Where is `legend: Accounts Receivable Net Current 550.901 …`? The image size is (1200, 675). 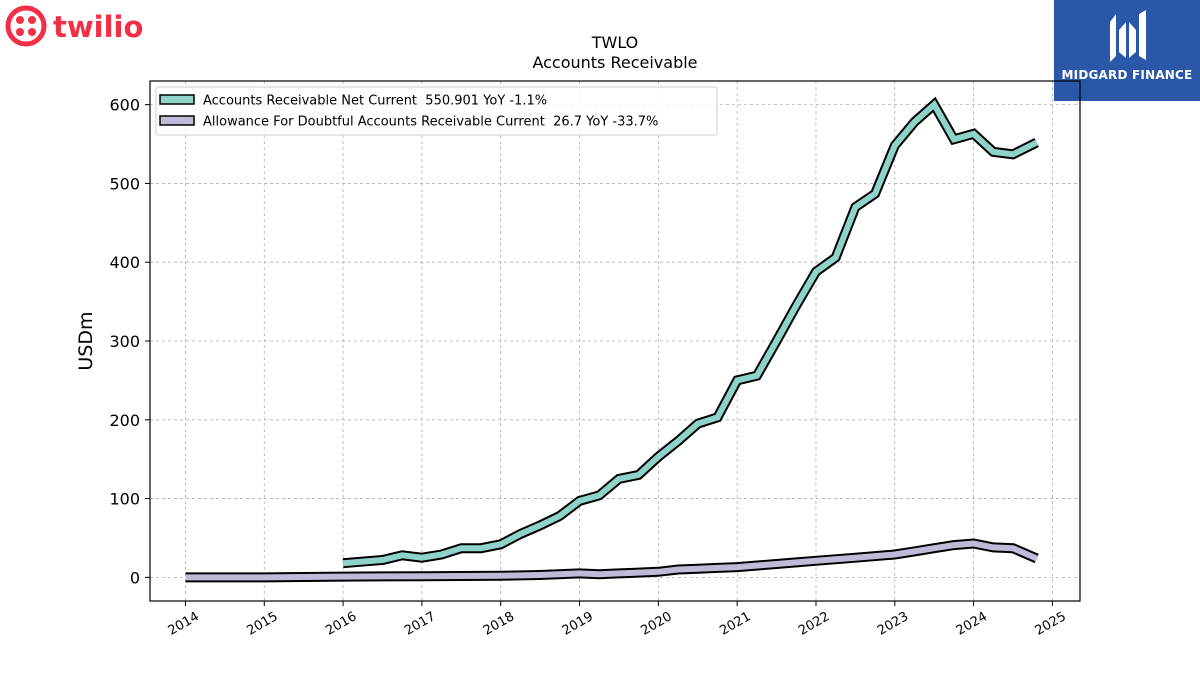
legend: Accounts Receivable Net Current 550.901 … is located at coordinates (436, 111).